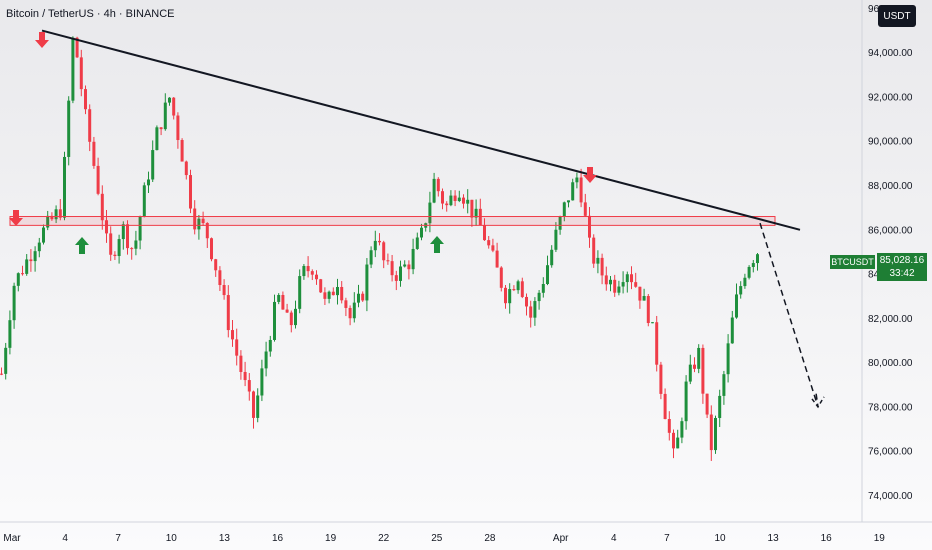 This screenshot has height=550, width=932. I want to click on x-tick-label: Apr, so click(561, 538).